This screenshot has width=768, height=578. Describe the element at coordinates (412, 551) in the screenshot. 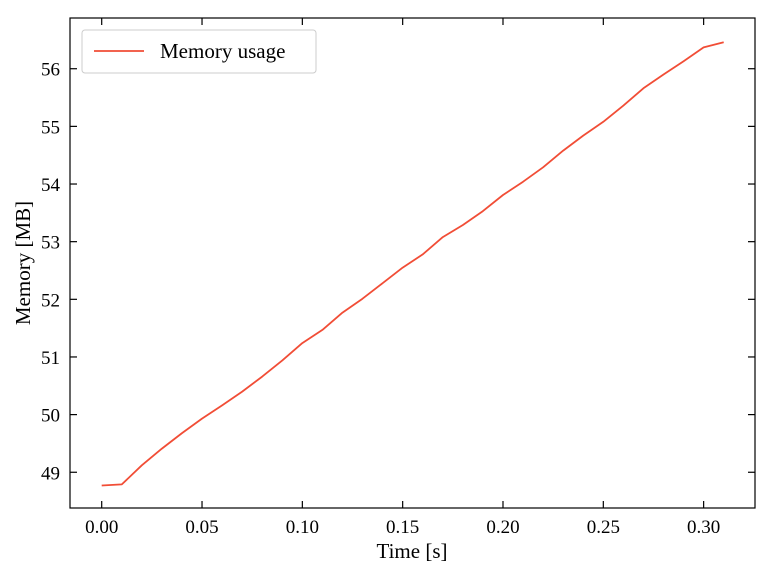

I see `x-axis-label: Time [s]` at that location.